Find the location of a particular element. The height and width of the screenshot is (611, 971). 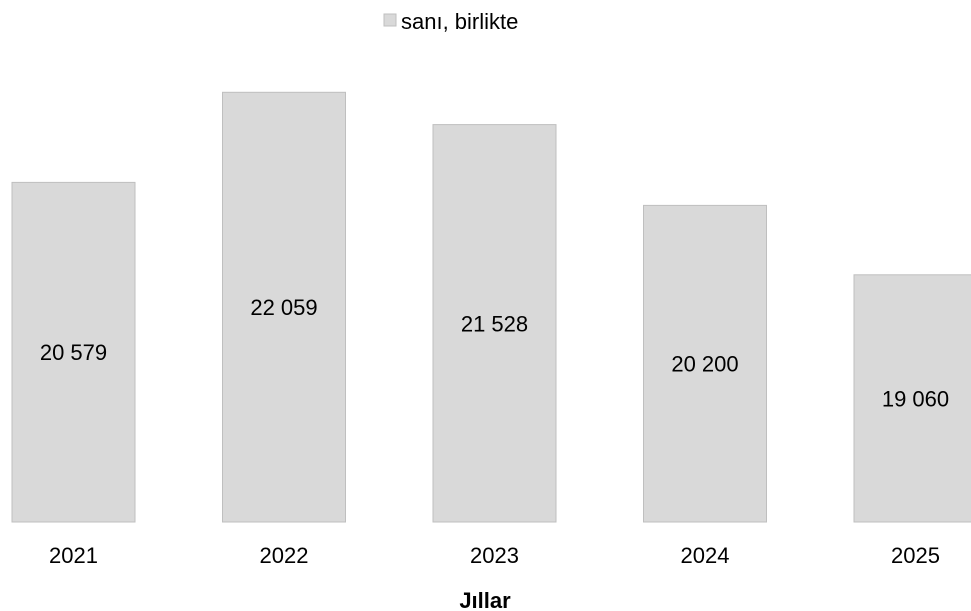

bar-2023 is located at coordinates (494, 323).